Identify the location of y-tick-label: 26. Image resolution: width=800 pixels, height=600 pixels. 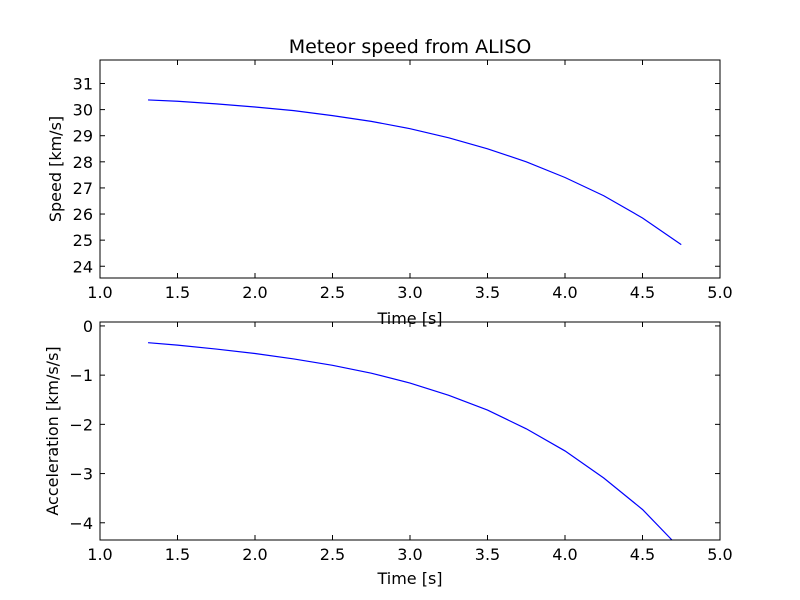
(83, 214).